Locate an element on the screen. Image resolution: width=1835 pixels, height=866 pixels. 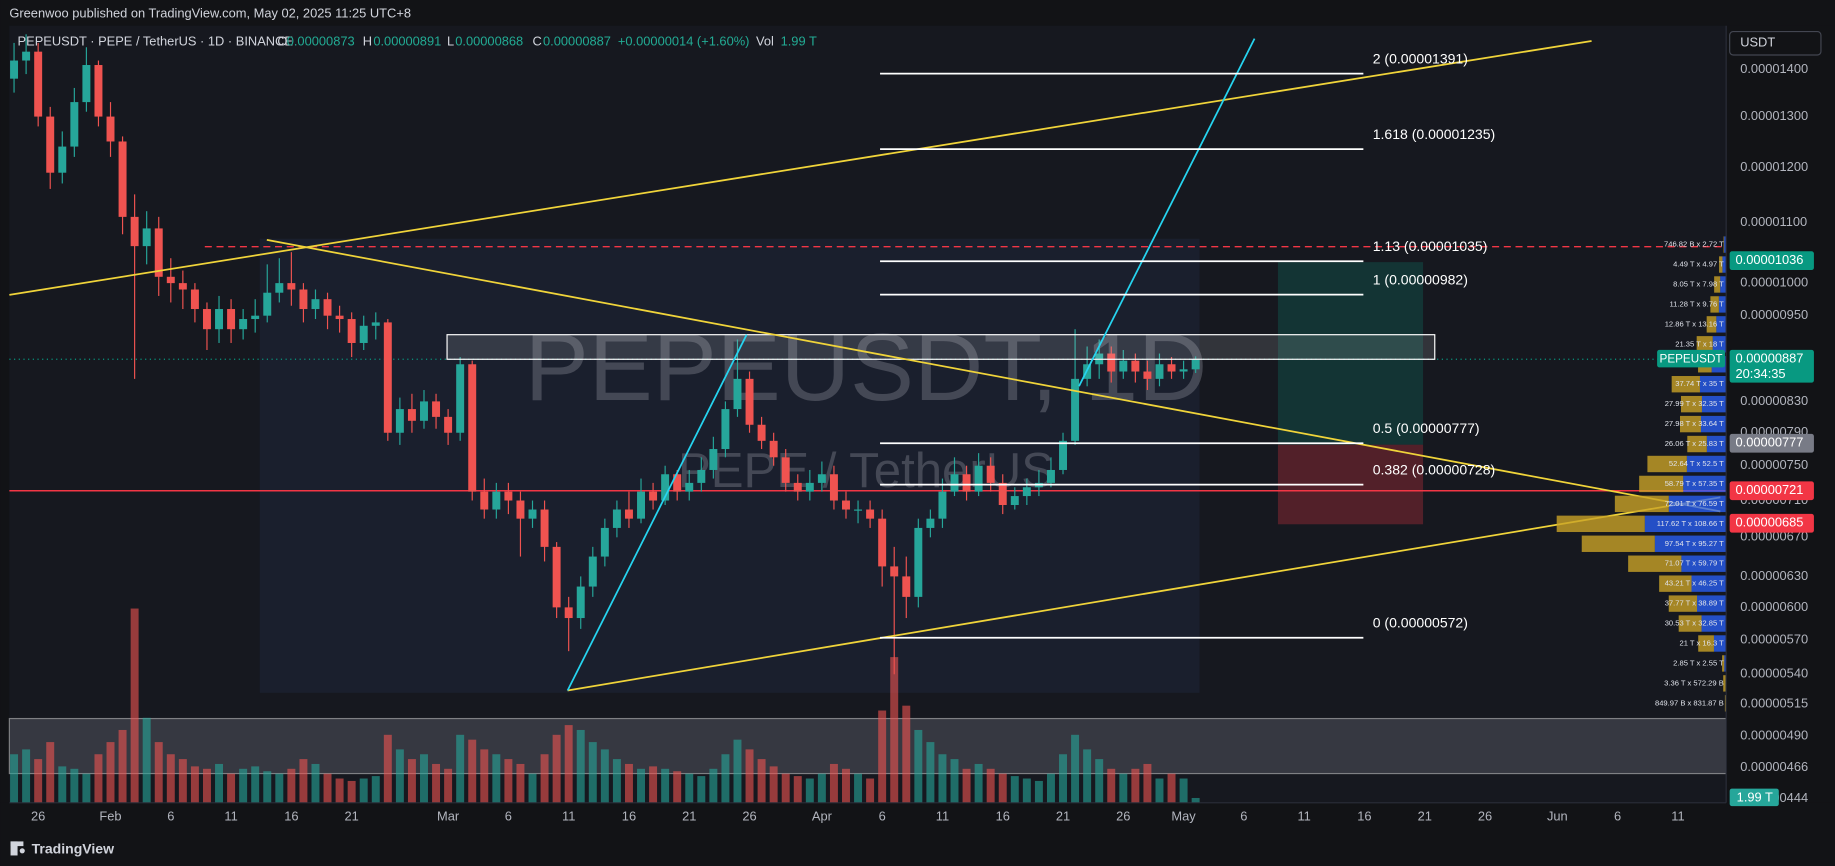
legend-volume: 1.99 T is located at coordinates (799, 41).